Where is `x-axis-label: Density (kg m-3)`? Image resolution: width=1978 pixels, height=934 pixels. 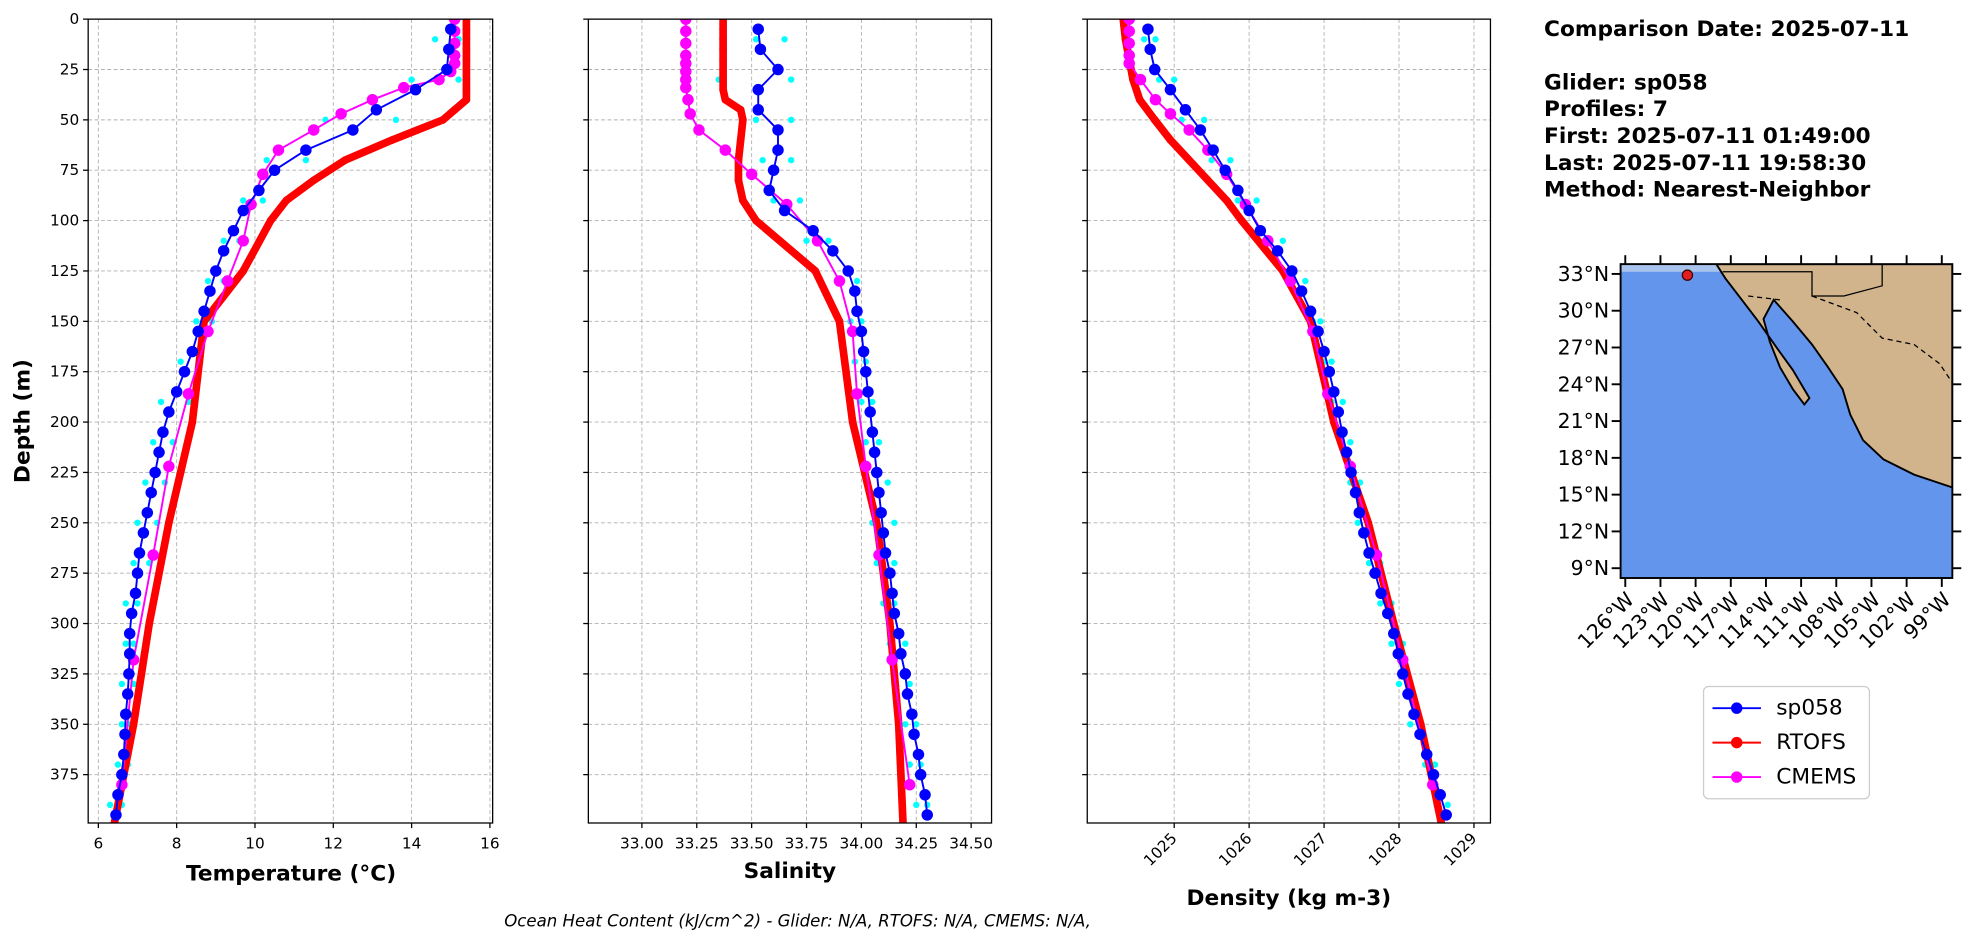 x-axis-label: Density (kg m-3) is located at coordinates (1289, 898).